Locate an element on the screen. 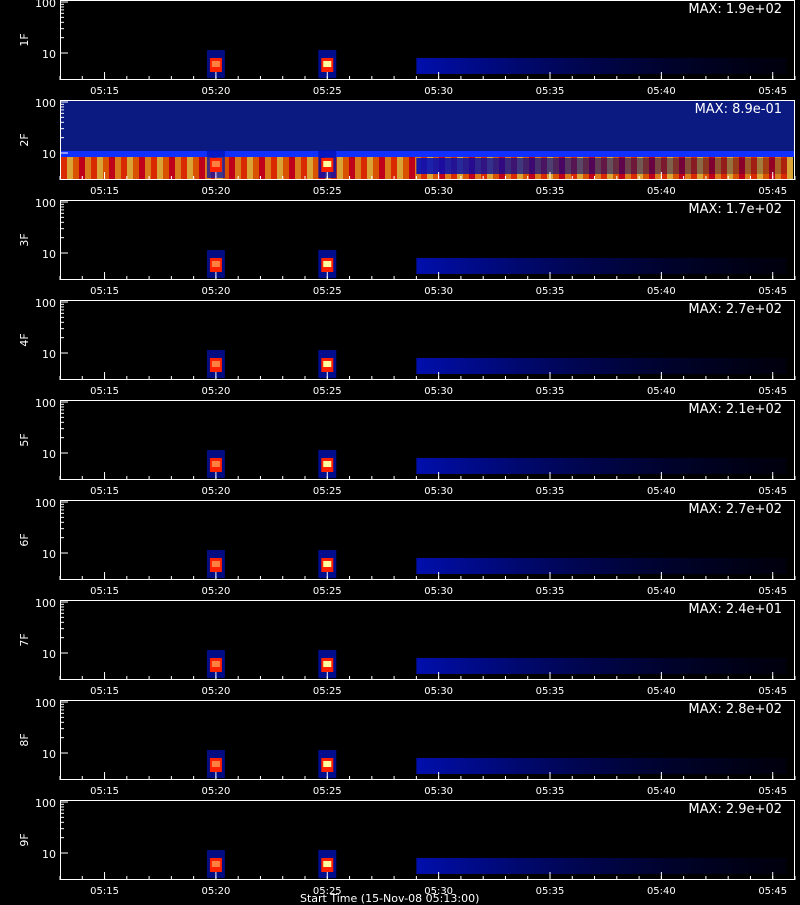 The height and width of the screenshot is (905, 800). max-label: MAX: 2.9e+02 is located at coordinates (735, 809).